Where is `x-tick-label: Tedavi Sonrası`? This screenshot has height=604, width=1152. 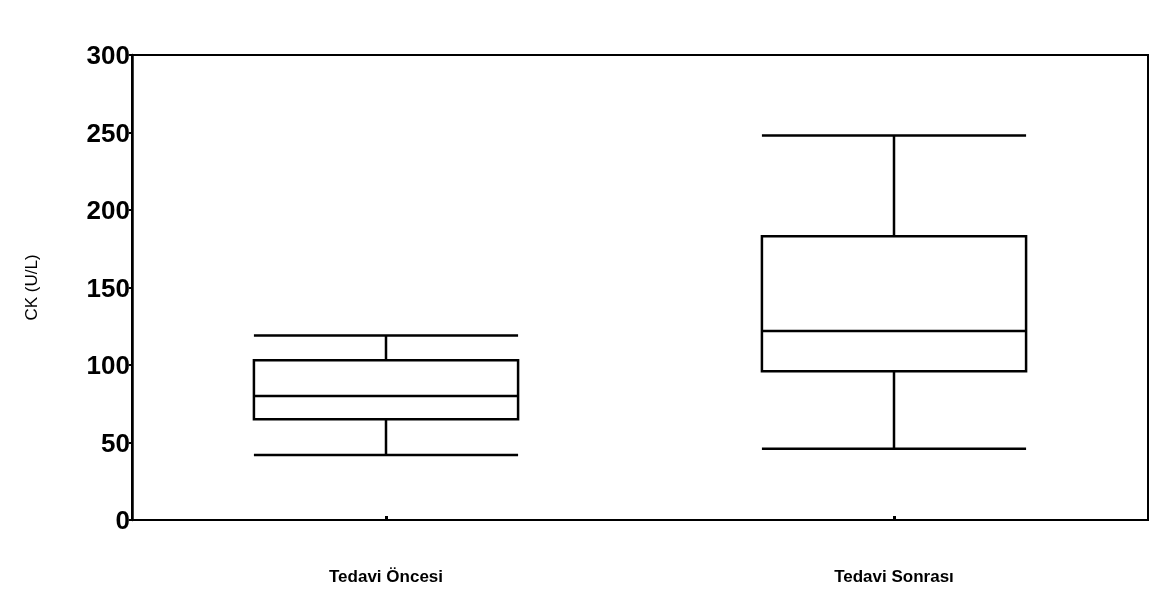 x-tick-label: Tedavi Sonrası is located at coordinates (894, 576).